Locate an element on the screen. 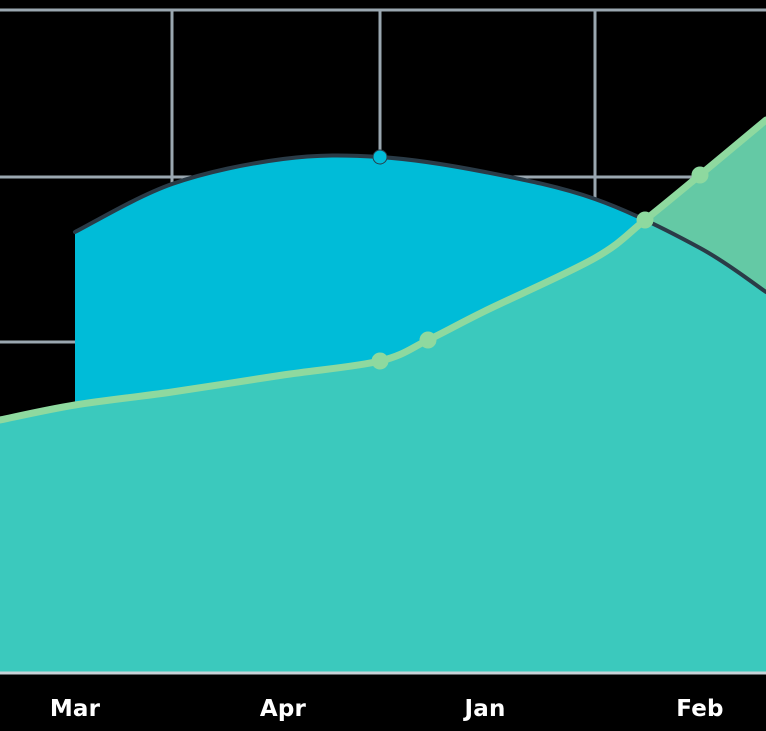 This screenshot has width=766, height=731. x-tick-label-1: Apr is located at coordinates (283, 709).